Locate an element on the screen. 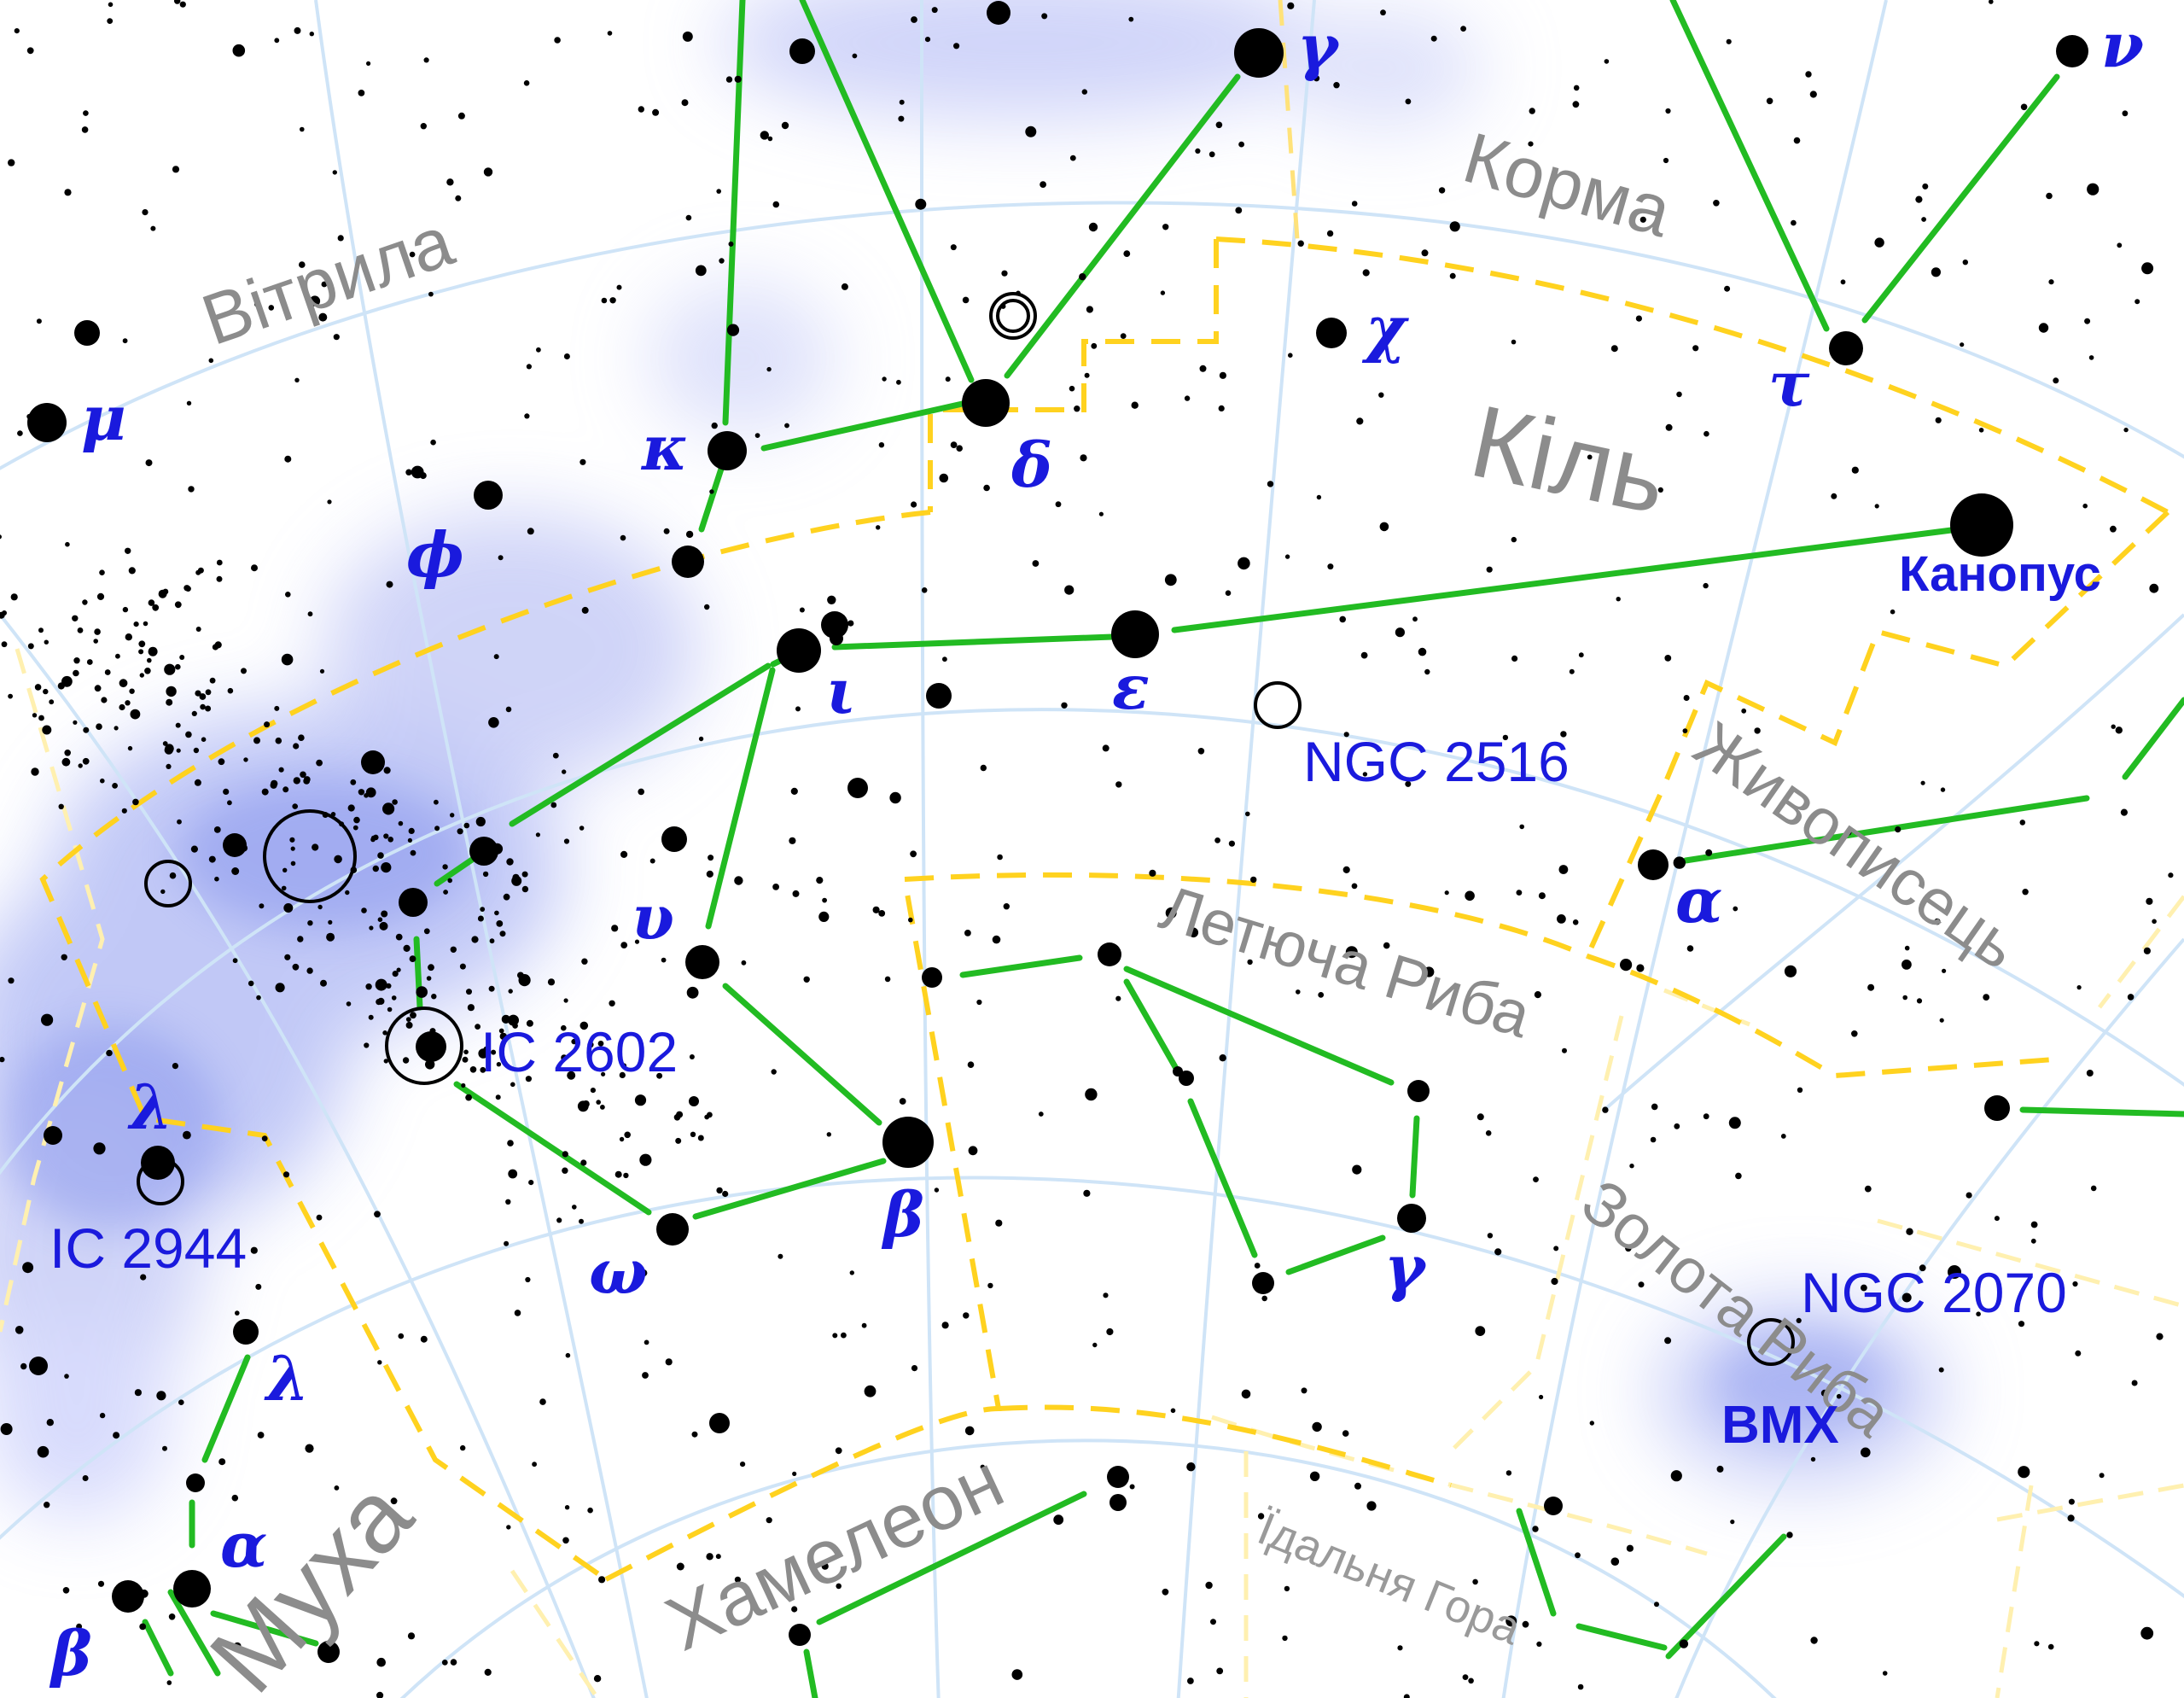 The height and width of the screenshot is (1698, 2184). star-kappa-vela is located at coordinates (727, 451).